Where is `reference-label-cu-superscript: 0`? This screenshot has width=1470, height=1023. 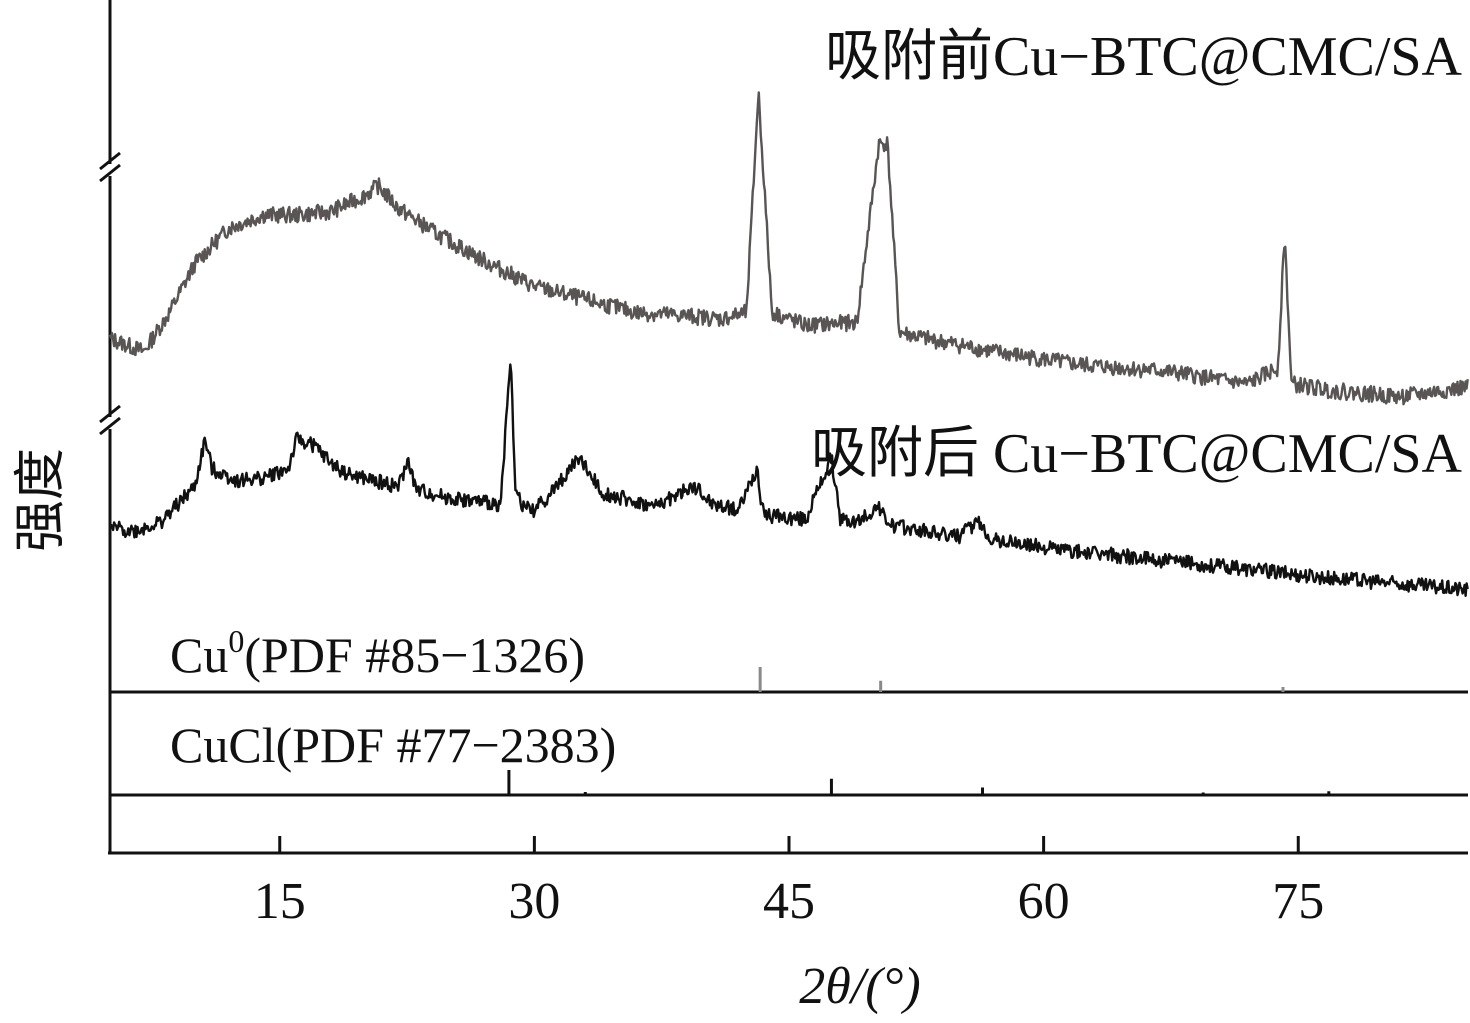
reference-label-cu-superscript: 0 is located at coordinates (236, 641).